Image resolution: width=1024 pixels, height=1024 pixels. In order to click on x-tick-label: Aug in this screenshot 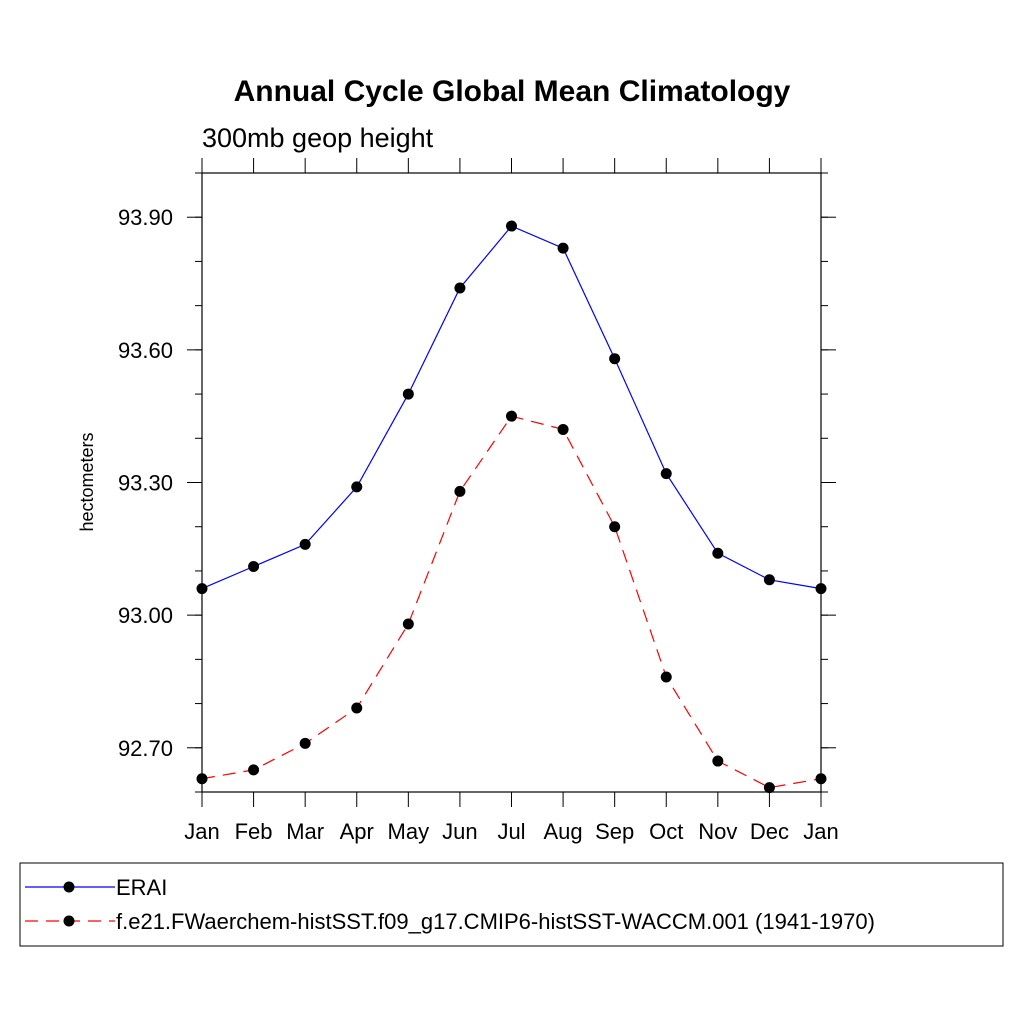, I will do `click(563, 831)`.